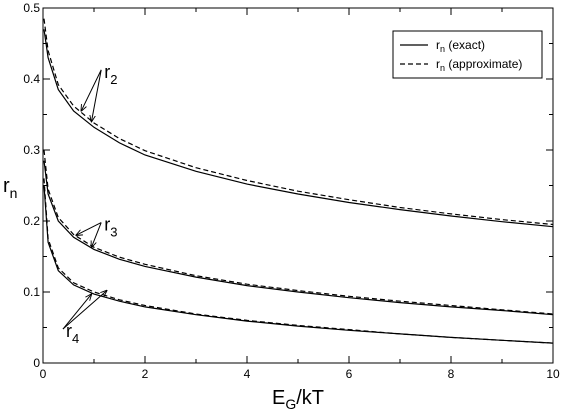  What do you see at coordinates (31, 79) in the screenshot?
I see `y-tick-label: 0.4` at bounding box center [31, 79].